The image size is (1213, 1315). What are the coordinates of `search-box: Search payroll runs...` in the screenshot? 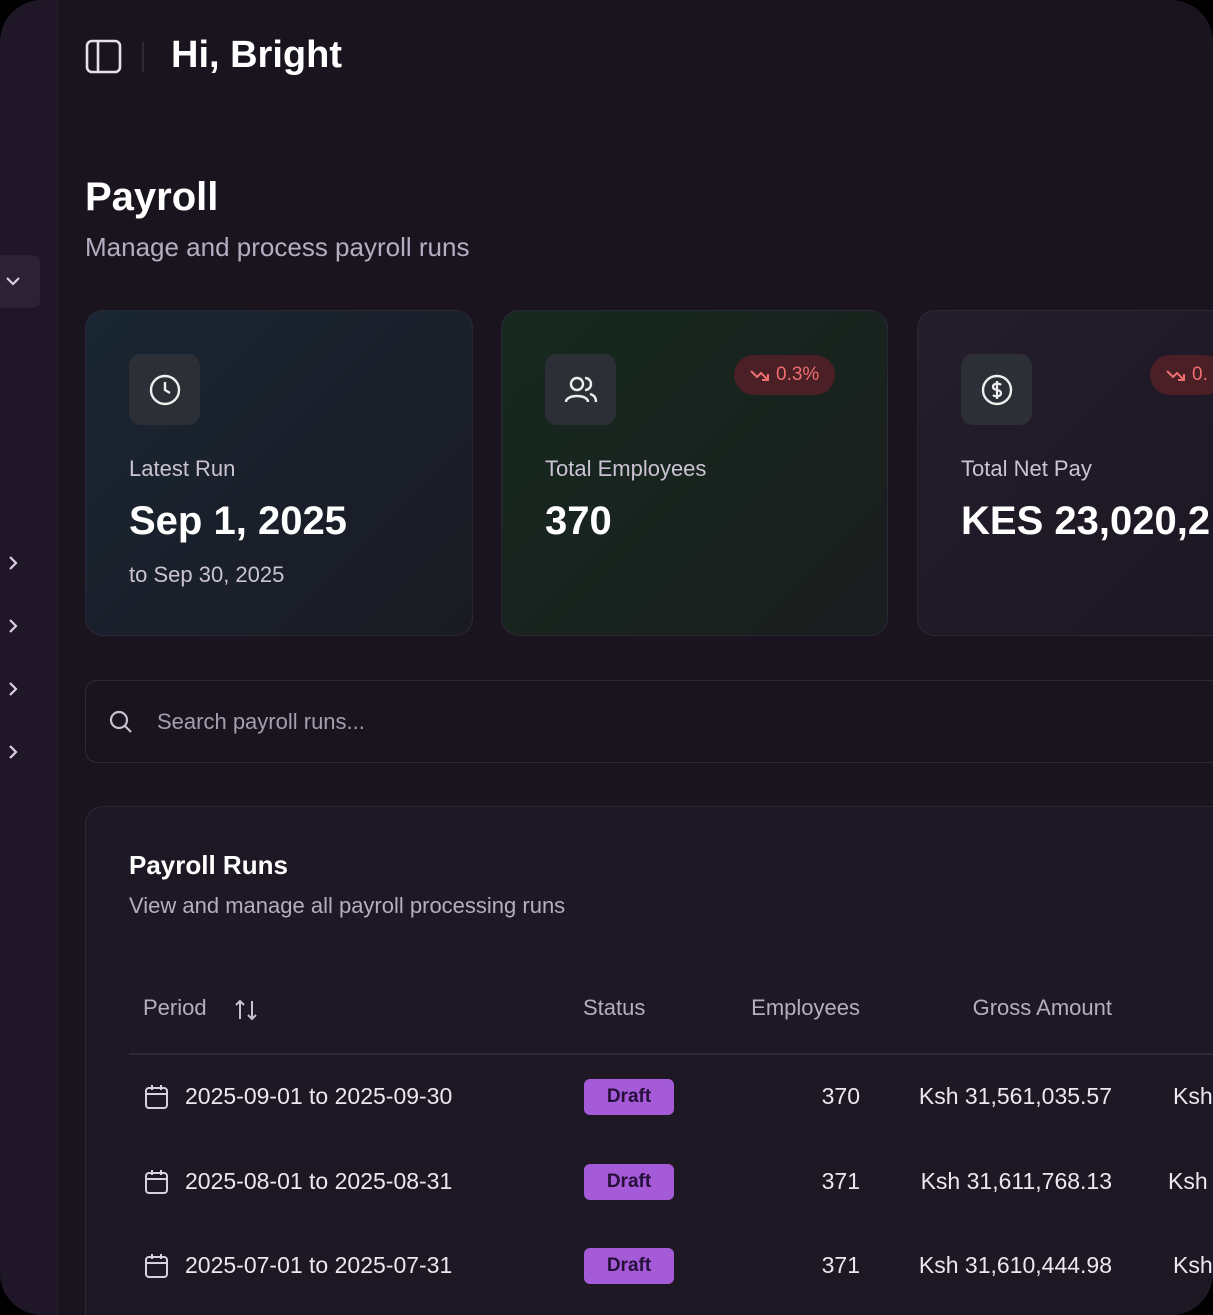 It's located at (649, 721).